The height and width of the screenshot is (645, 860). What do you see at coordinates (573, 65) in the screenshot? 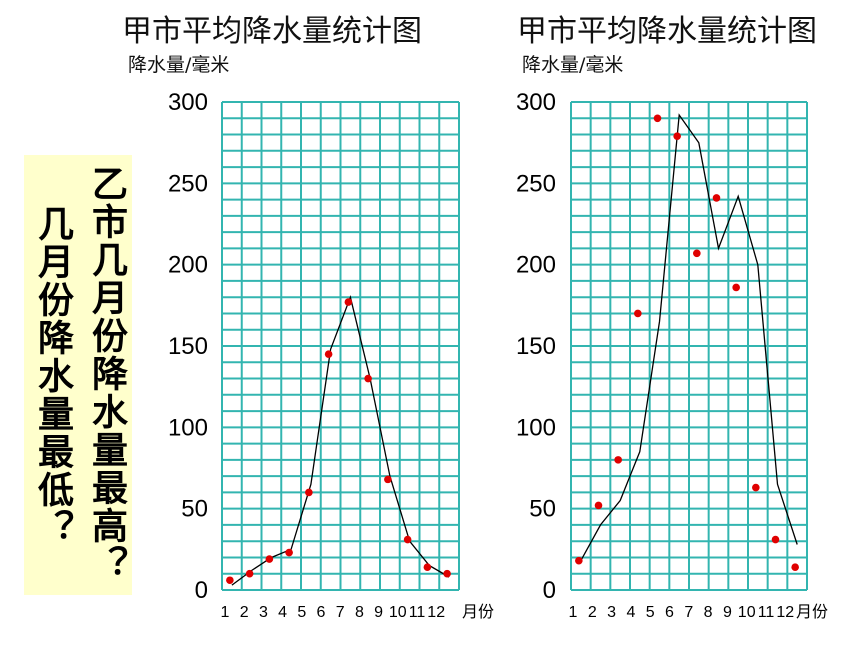
I see `chart2-y-unit: 降水量/毫米` at bounding box center [573, 65].